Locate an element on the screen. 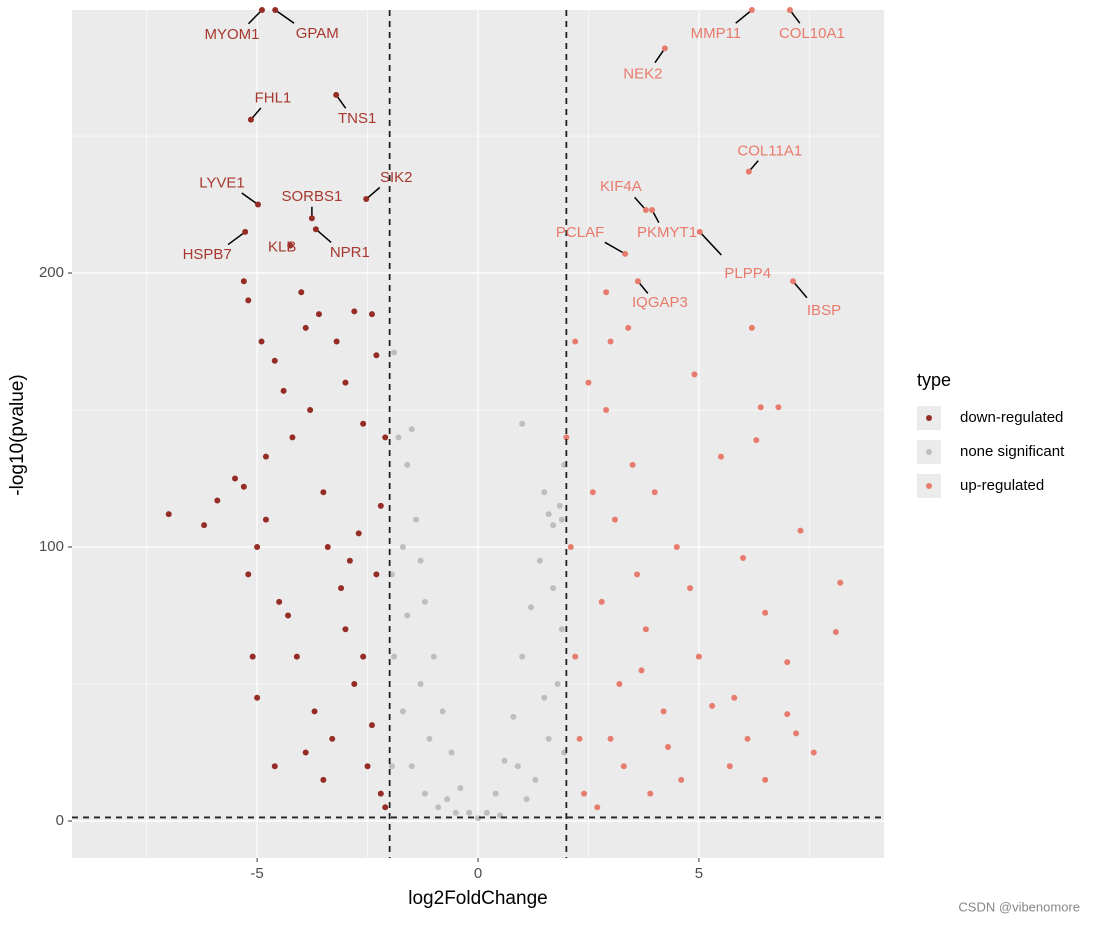 The image size is (1094, 929). point-label: FHL1 is located at coordinates (273, 98).